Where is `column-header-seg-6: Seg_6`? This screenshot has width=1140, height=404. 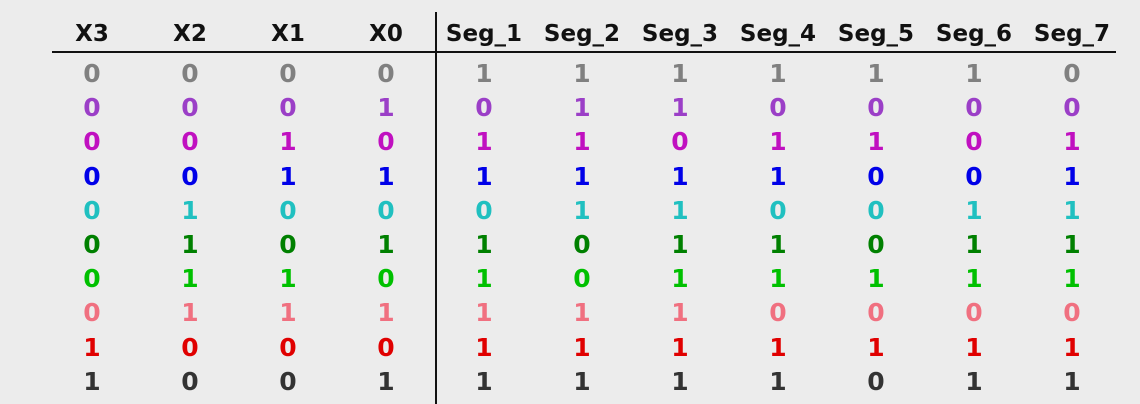 column-header-seg-6: Seg_6 is located at coordinates (974, 34).